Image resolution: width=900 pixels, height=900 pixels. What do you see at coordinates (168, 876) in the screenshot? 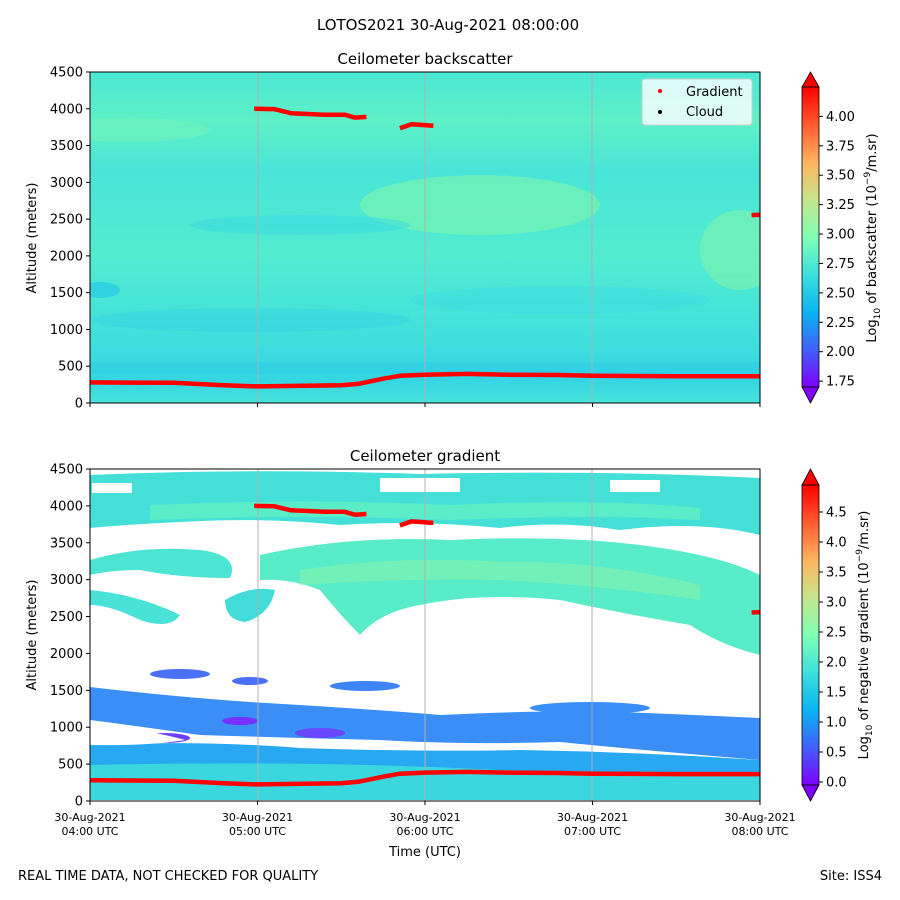
I see `quality-notice: REAL TIME DATA, NOT CHECKED FOR QUALITY` at bounding box center [168, 876].